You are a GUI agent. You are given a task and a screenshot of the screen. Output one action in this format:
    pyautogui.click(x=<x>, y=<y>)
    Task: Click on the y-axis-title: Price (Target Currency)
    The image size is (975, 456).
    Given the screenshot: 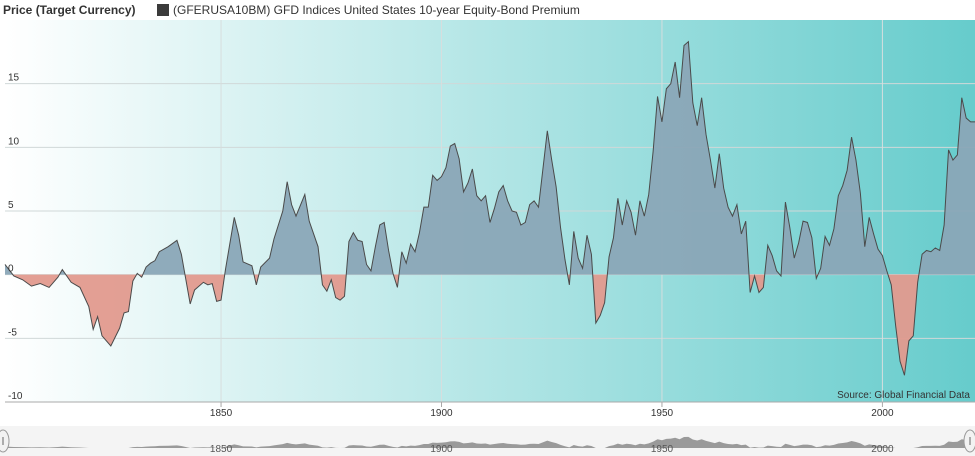 What is the action you would take?
    pyautogui.click(x=69, y=10)
    